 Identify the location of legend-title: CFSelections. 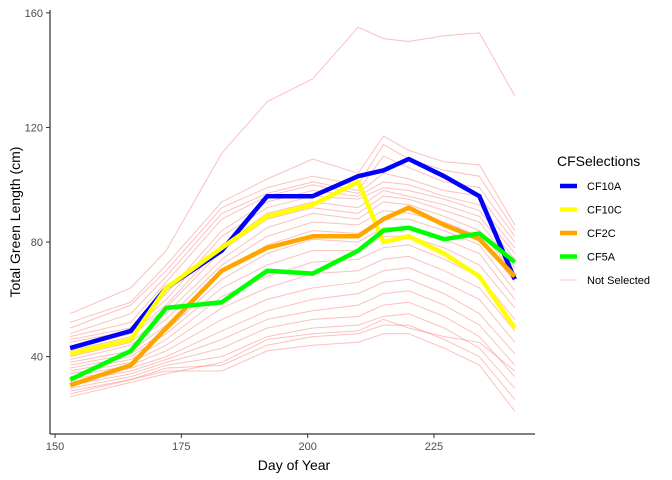
(598, 161).